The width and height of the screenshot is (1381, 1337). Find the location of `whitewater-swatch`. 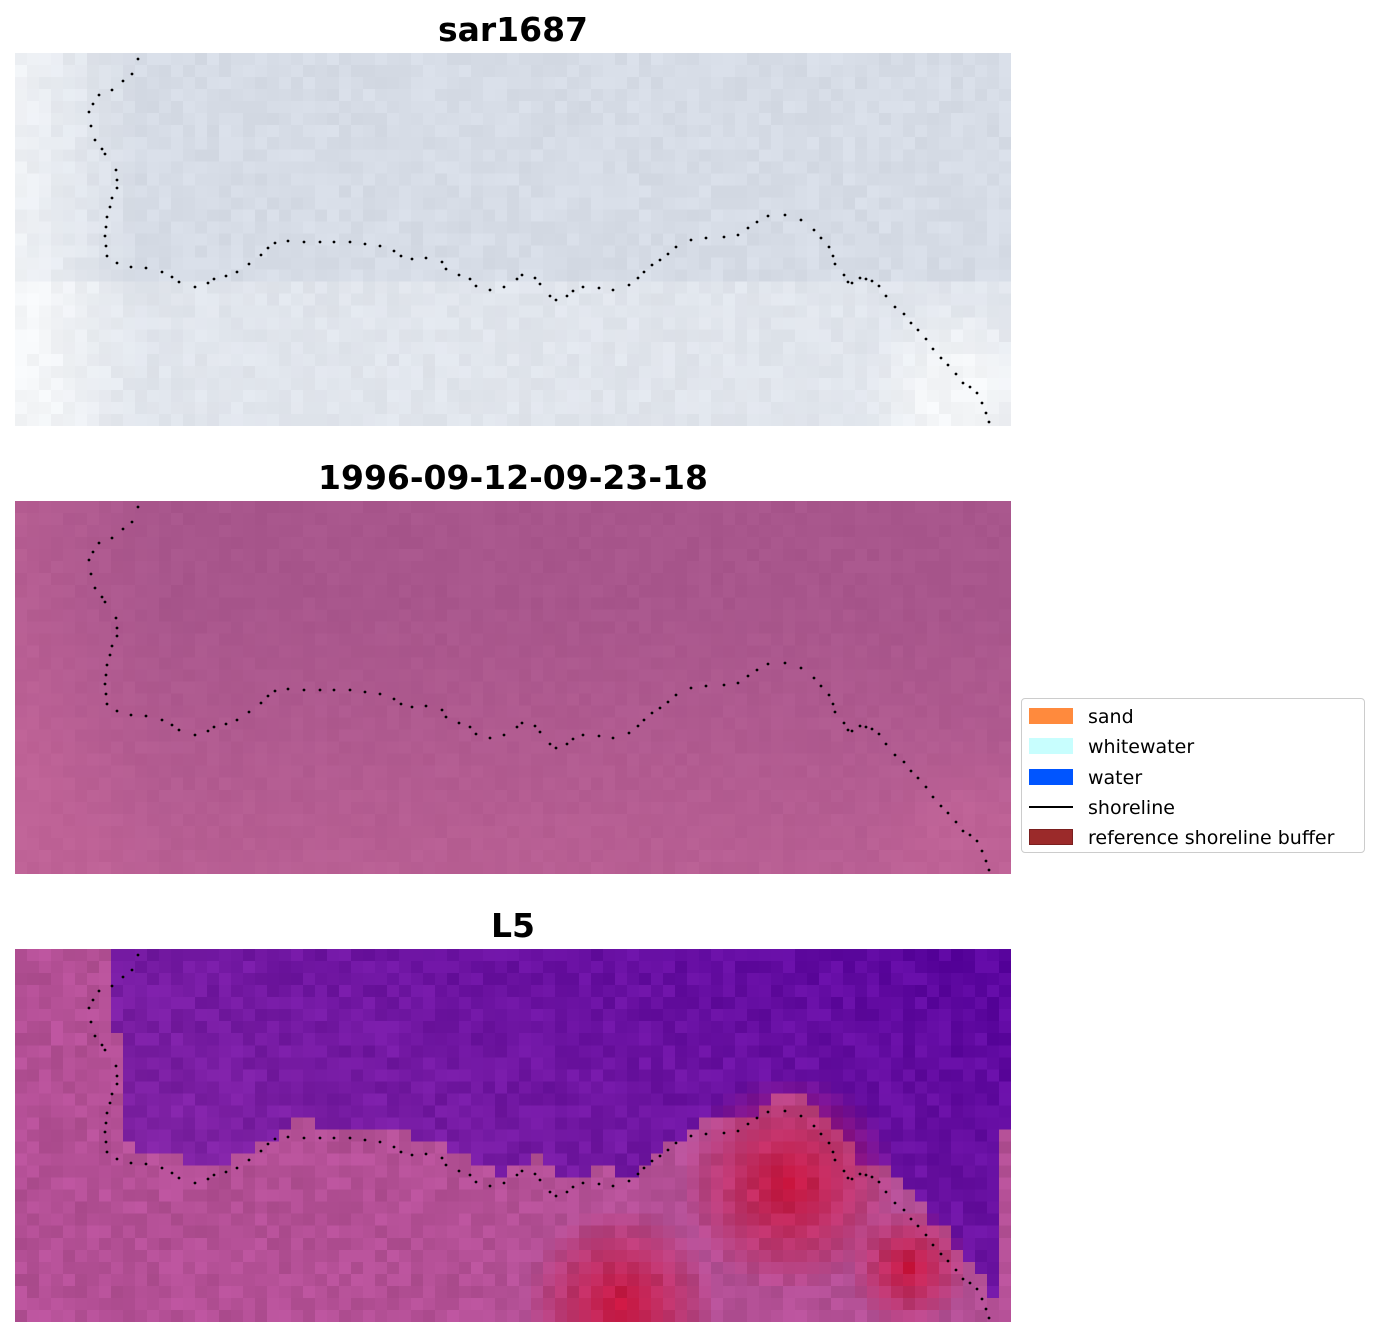

whitewater-swatch is located at coordinates (1051, 746).